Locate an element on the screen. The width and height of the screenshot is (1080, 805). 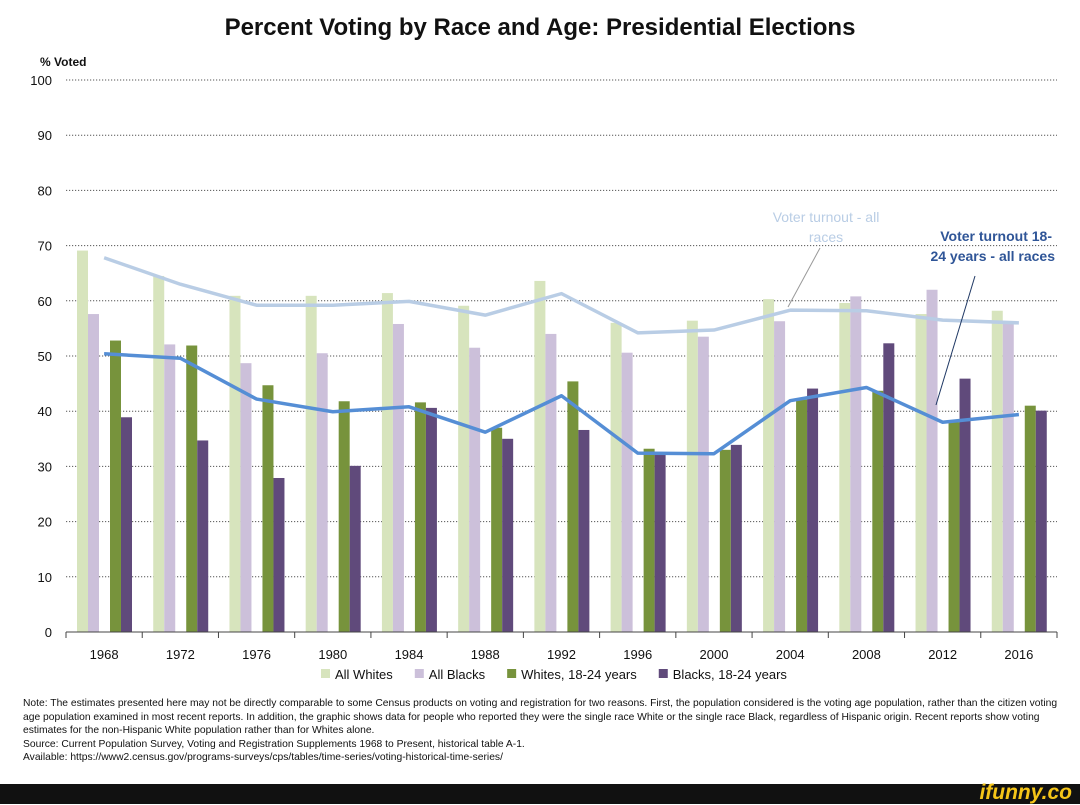
x-tick-label: 1988 is located at coordinates (485, 654).